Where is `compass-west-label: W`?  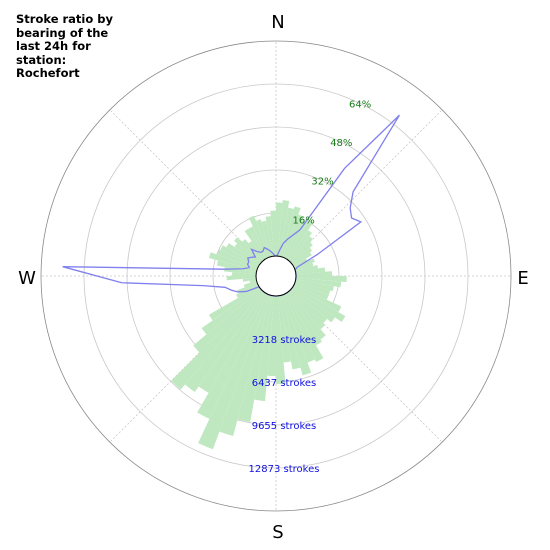
compass-west-label: W is located at coordinates (27, 278).